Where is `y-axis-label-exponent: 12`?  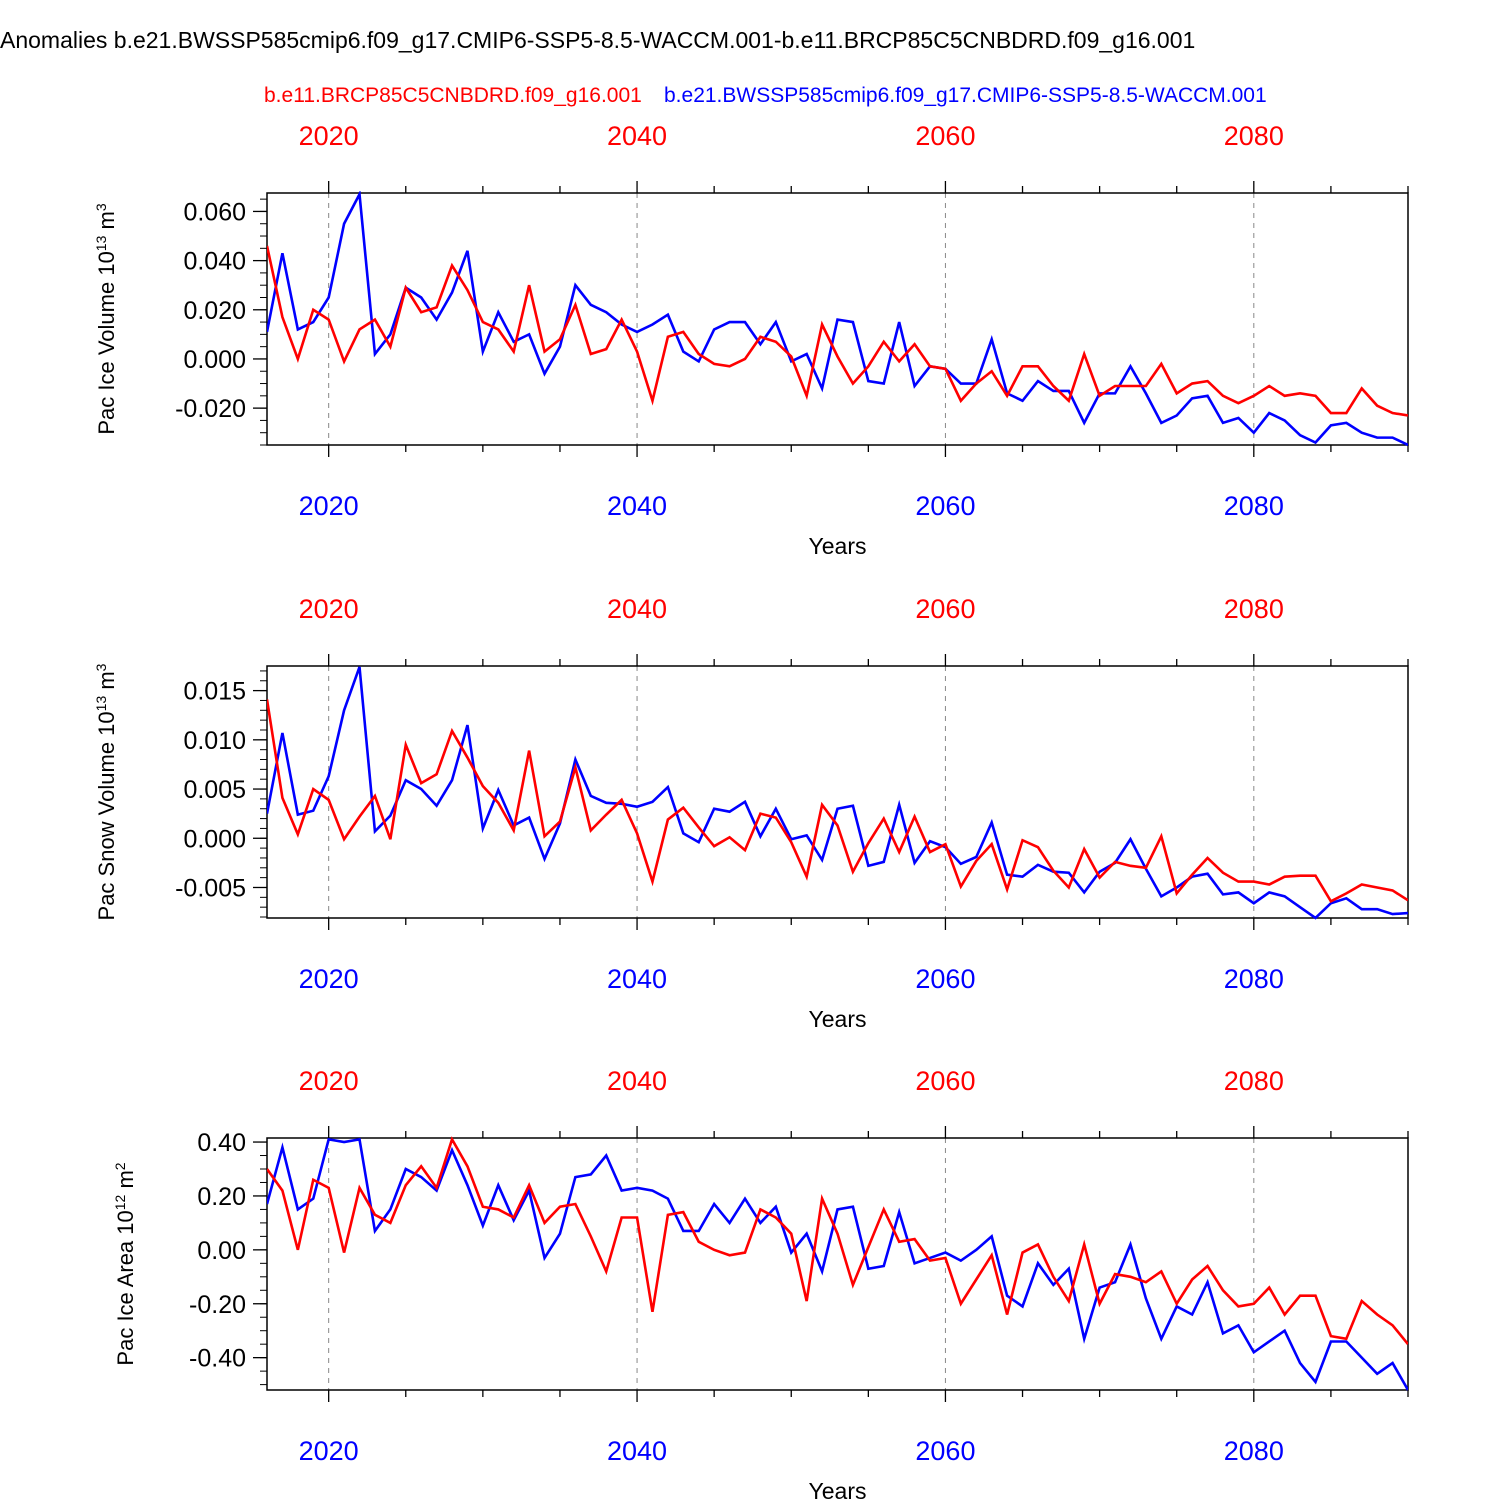
y-axis-label-exponent: 12 is located at coordinates (120, 1202).